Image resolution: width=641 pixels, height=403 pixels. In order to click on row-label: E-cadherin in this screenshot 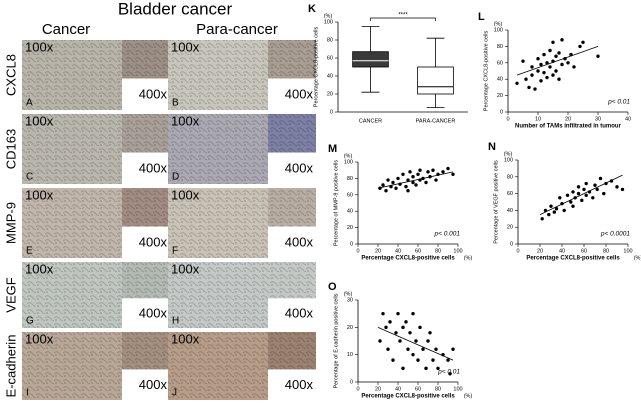, I will do `click(10, 366)`.